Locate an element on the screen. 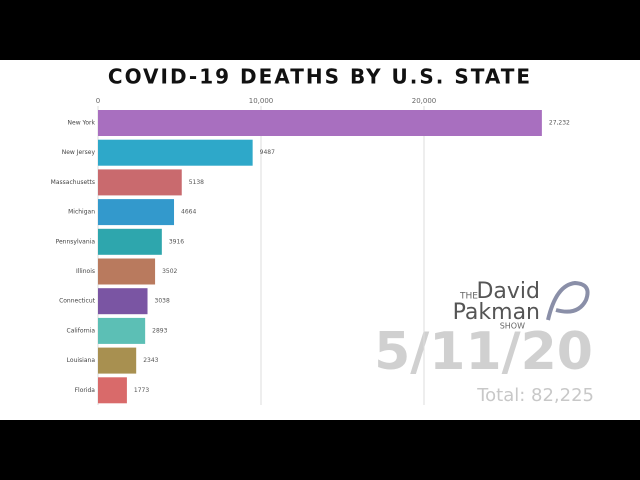  value-label: 27,232 is located at coordinates (559, 123).